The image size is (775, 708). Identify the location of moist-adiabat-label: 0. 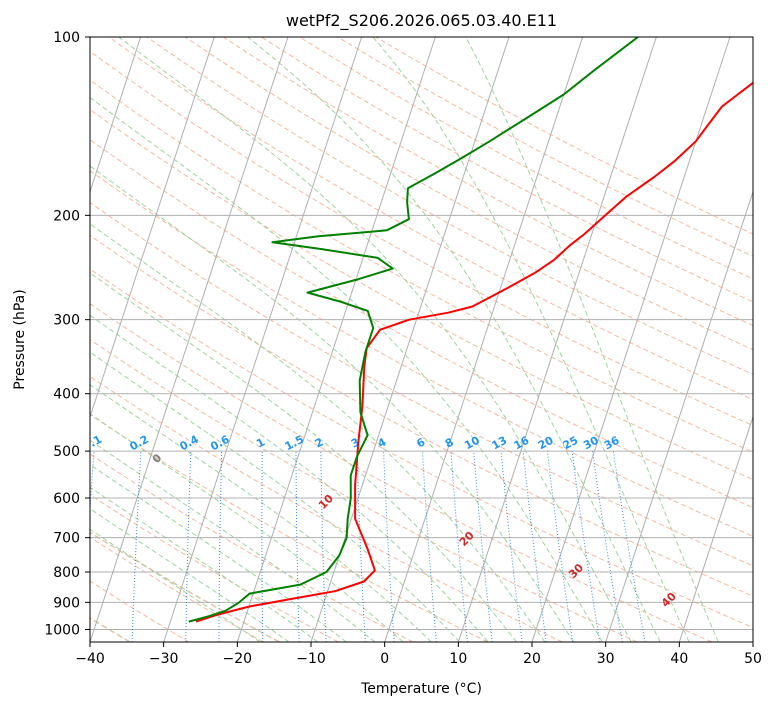
(157, 458).